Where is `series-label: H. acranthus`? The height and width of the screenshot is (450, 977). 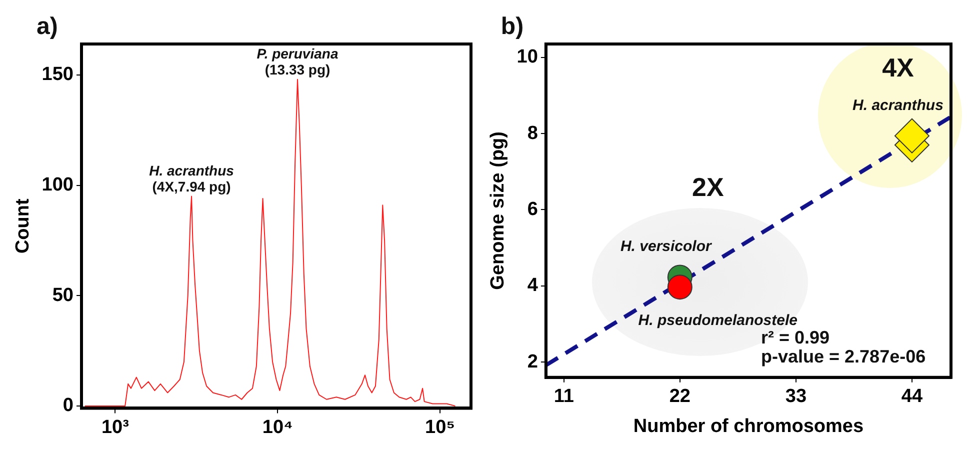
series-label: H. acranthus is located at coordinates (898, 105).